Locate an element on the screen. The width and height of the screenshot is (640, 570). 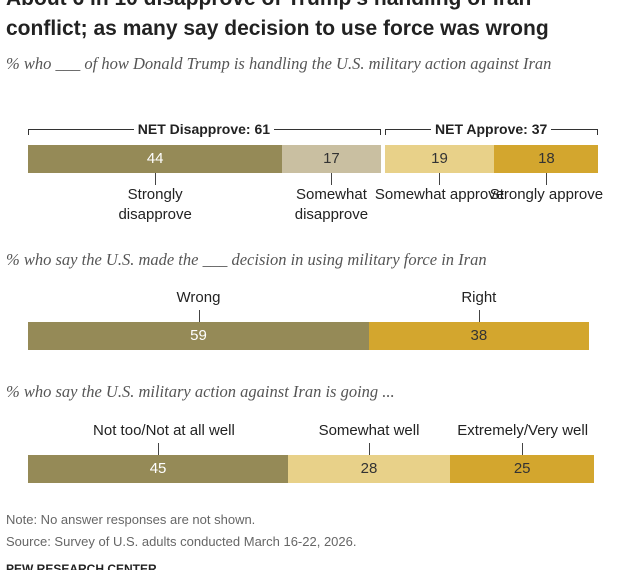
category-label: Somewhat well is located at coordinates (369, 430).